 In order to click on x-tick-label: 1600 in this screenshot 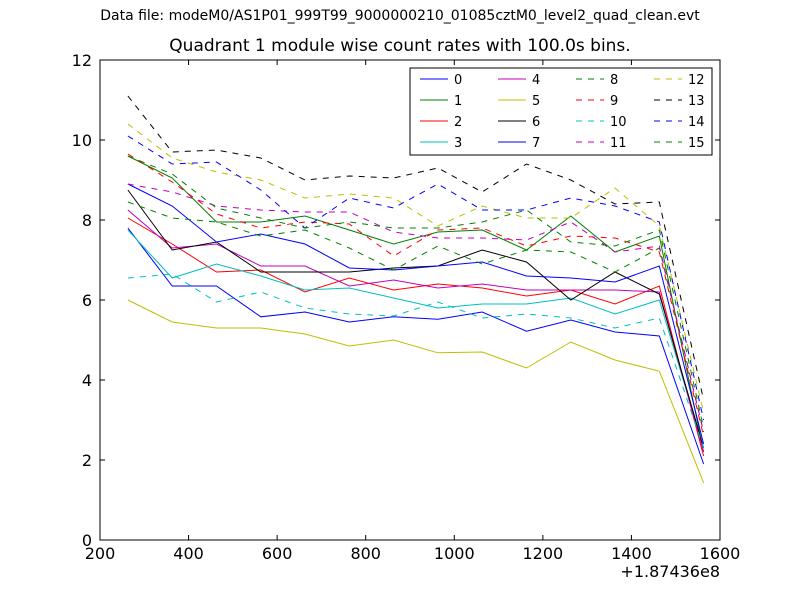, I will do `click(720, 553)`.